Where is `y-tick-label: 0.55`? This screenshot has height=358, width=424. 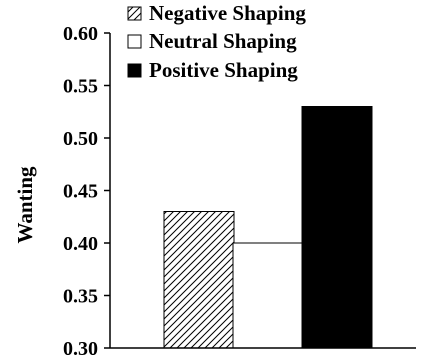 y-tick-label: 0.55 is located at coordinates (80, 87).